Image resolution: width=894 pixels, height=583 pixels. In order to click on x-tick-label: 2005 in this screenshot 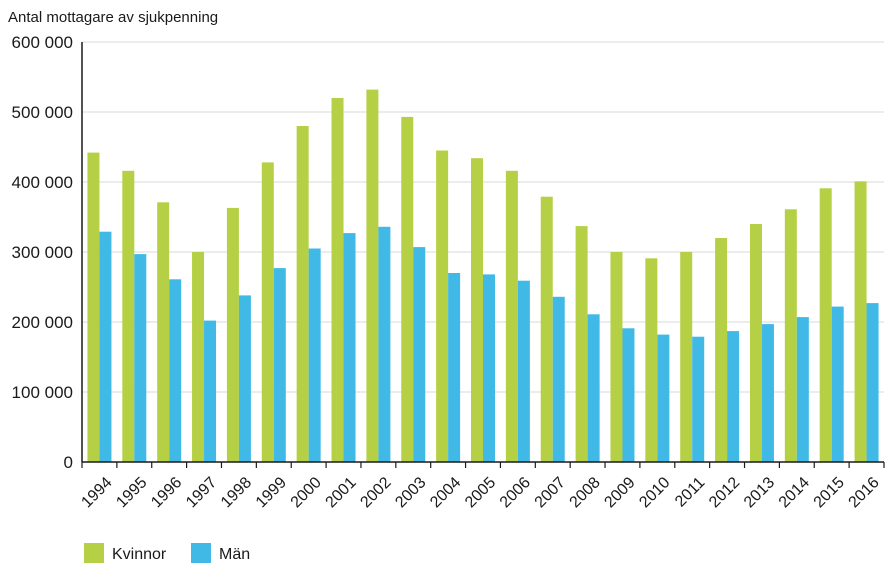, I will do `click(480, 492)`.